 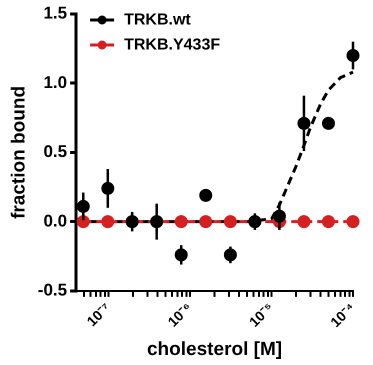 What do you see at coordinates (55, 152) in the screenshot?
I see `y-tick-label: 0.5` at bounding box center [55, 152].